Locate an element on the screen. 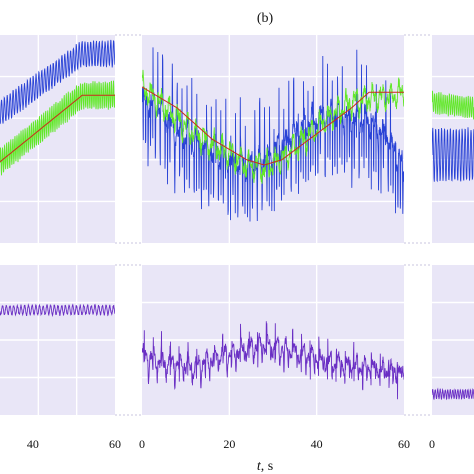 This screenshot has height=474, width=474. panel-right-bottom is located at coordinates (453, 340).